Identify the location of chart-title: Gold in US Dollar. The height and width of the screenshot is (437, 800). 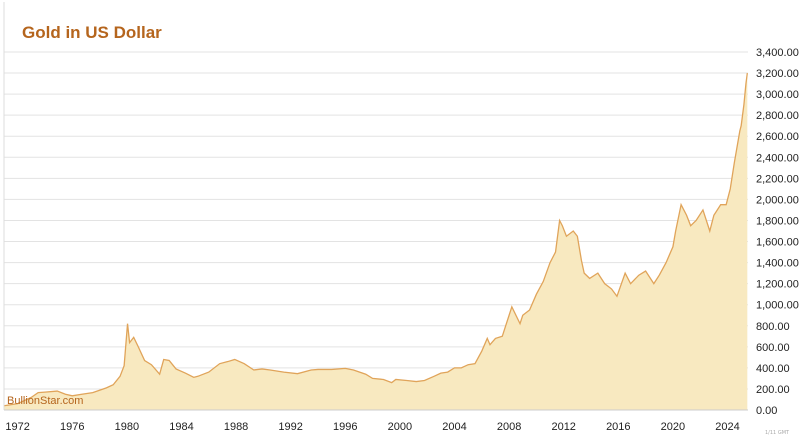
(92, 32).